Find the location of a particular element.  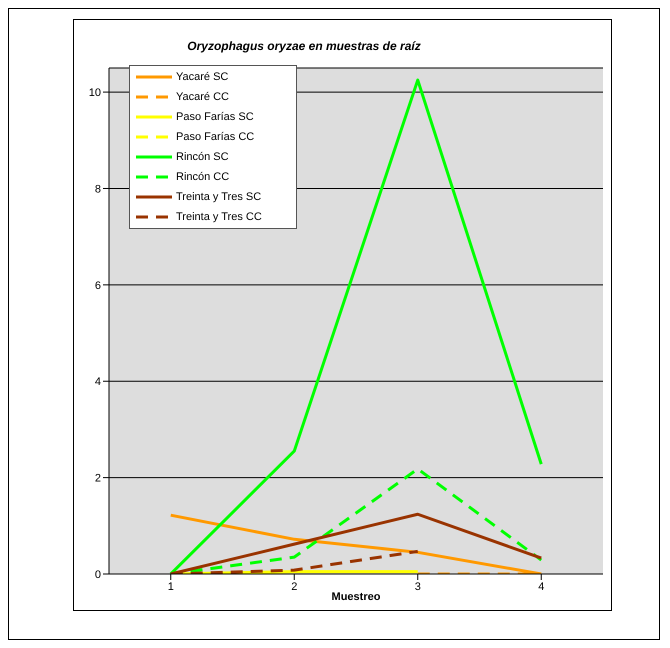

x-tick-label: 2 is located at coordinates (294, 586).